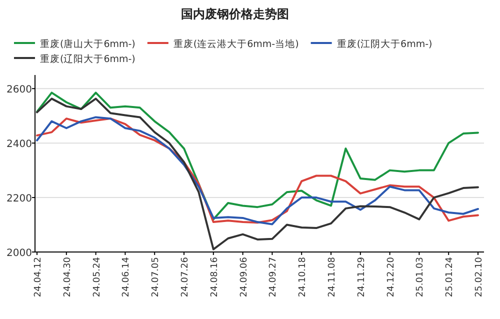  I want to click on x-tick-label: 24.04.12, so click(39, 277).